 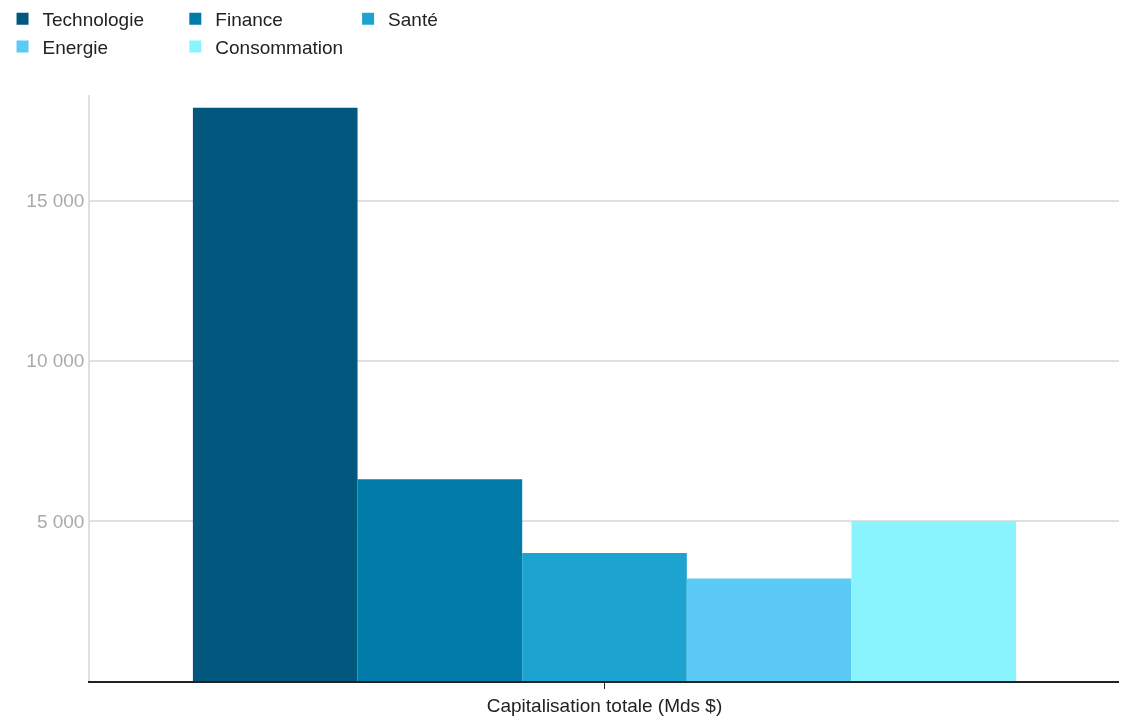 I want to click on y-tick-label: 15 000, so click(x=55, y=201).